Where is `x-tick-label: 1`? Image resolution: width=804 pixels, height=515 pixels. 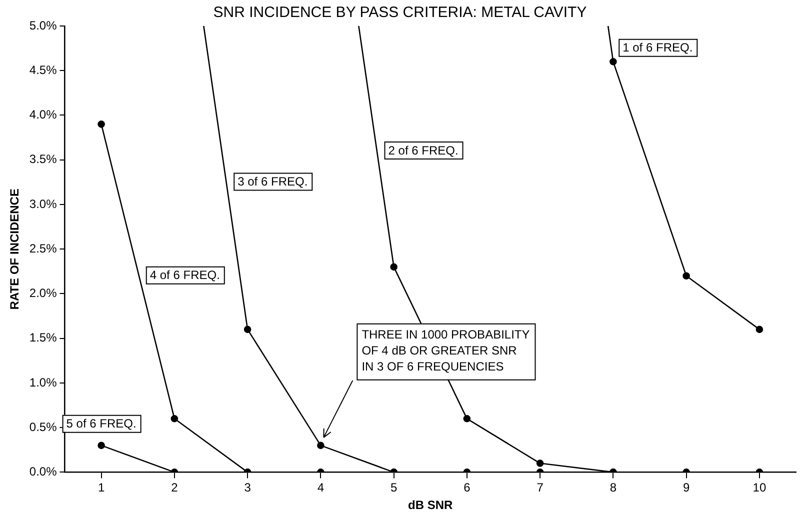
x-tick-label: 1 is located at coordinates (101, 487).